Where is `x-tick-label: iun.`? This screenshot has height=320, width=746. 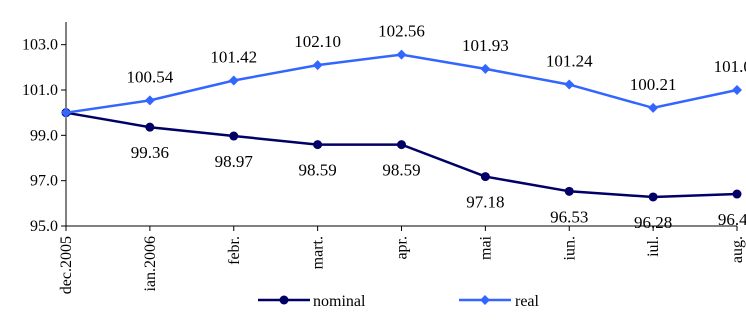
x-tick-label: iun. is located at coordinates (569, 248).